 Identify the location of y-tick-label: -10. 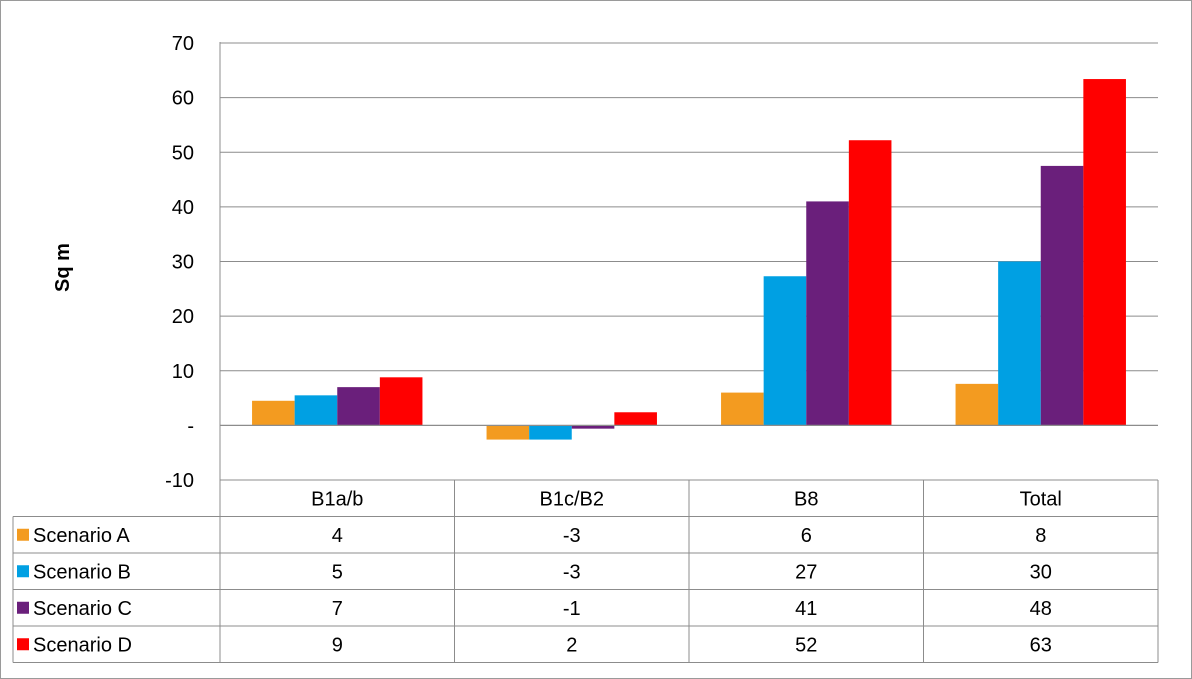
(179, 481).